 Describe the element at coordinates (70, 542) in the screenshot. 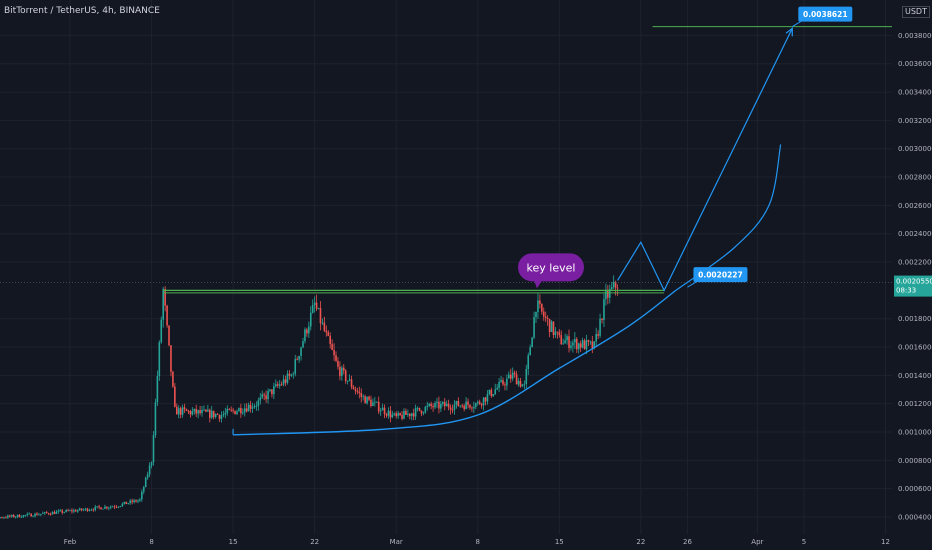

I see `time-tick-label: Feb` at that location.